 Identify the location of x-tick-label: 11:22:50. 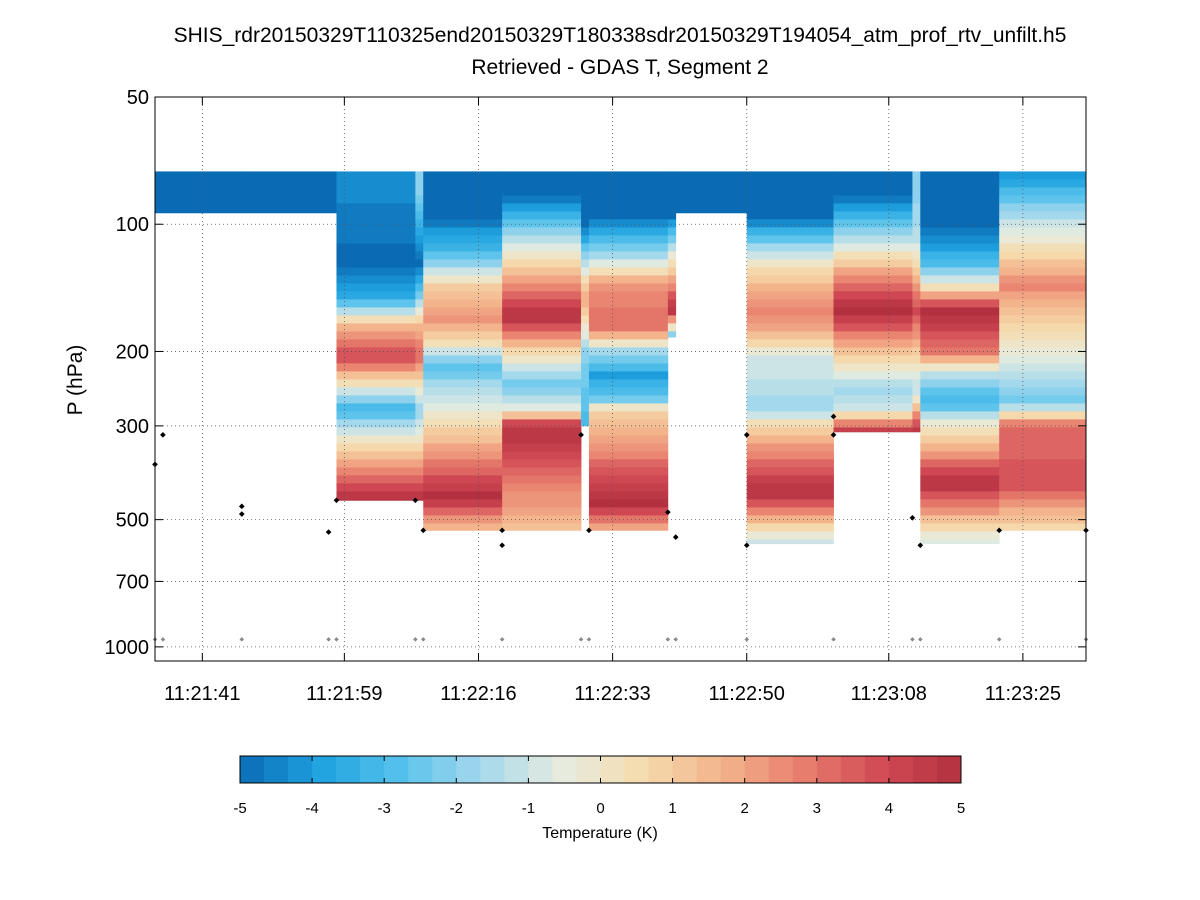
(747, 694).